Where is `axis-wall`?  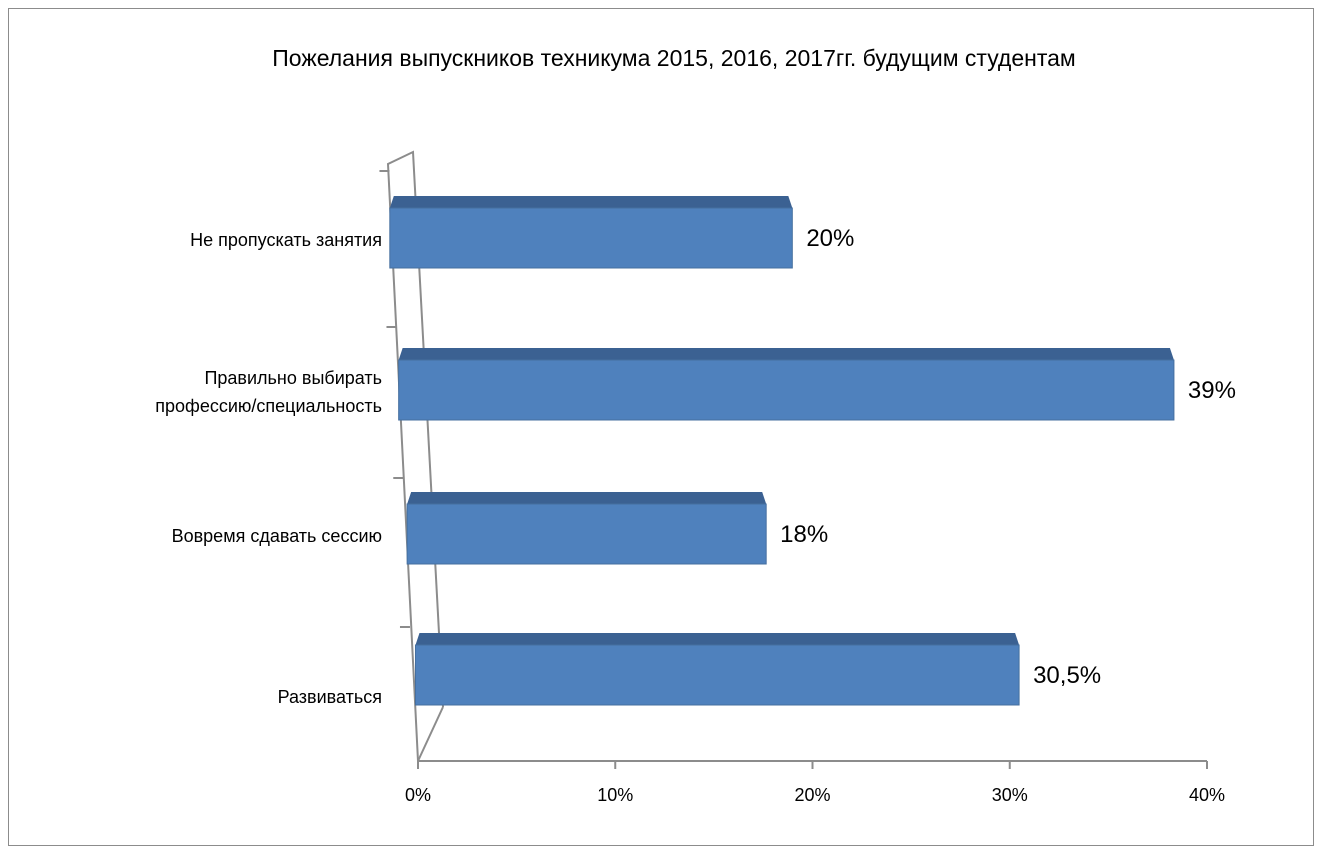 axis-wall is located at coordinates (415, 456).